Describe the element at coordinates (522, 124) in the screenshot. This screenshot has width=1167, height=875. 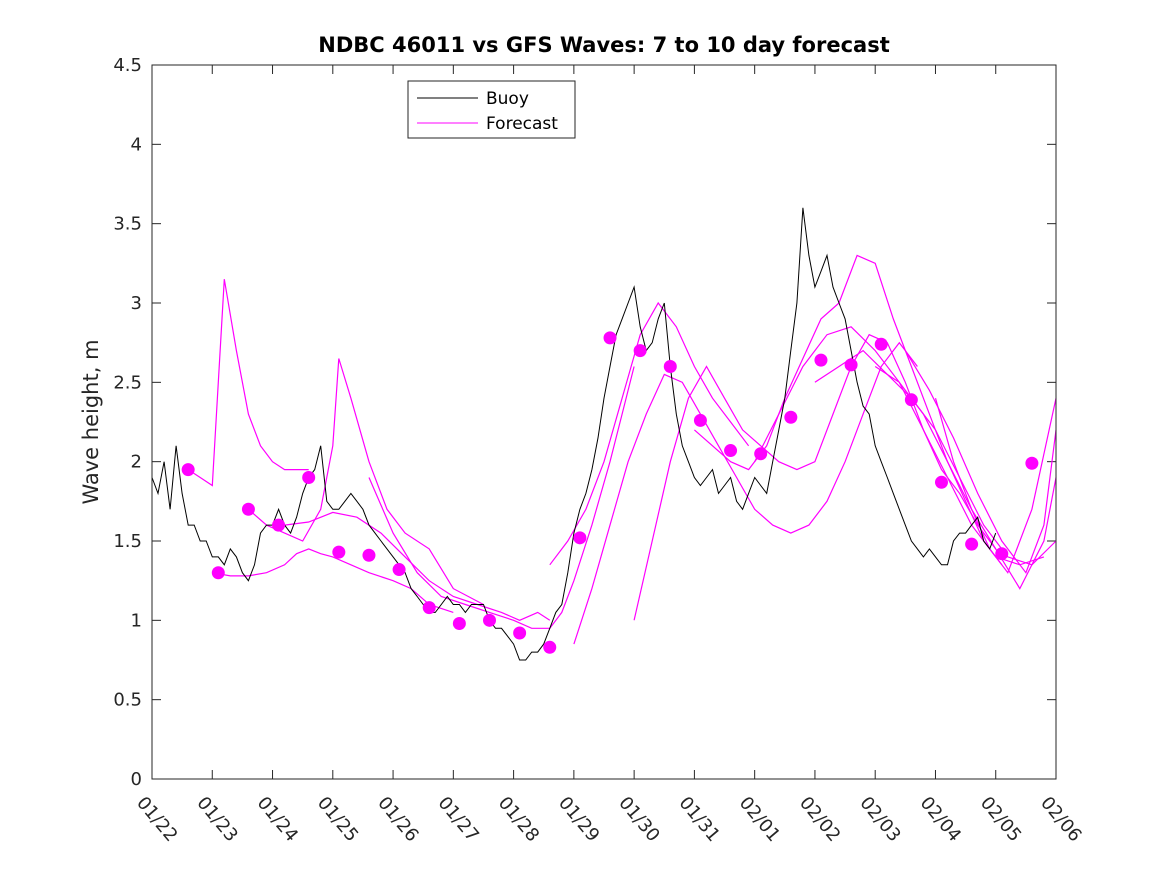
I see `legend-forecast-label: Forecast` at that location.